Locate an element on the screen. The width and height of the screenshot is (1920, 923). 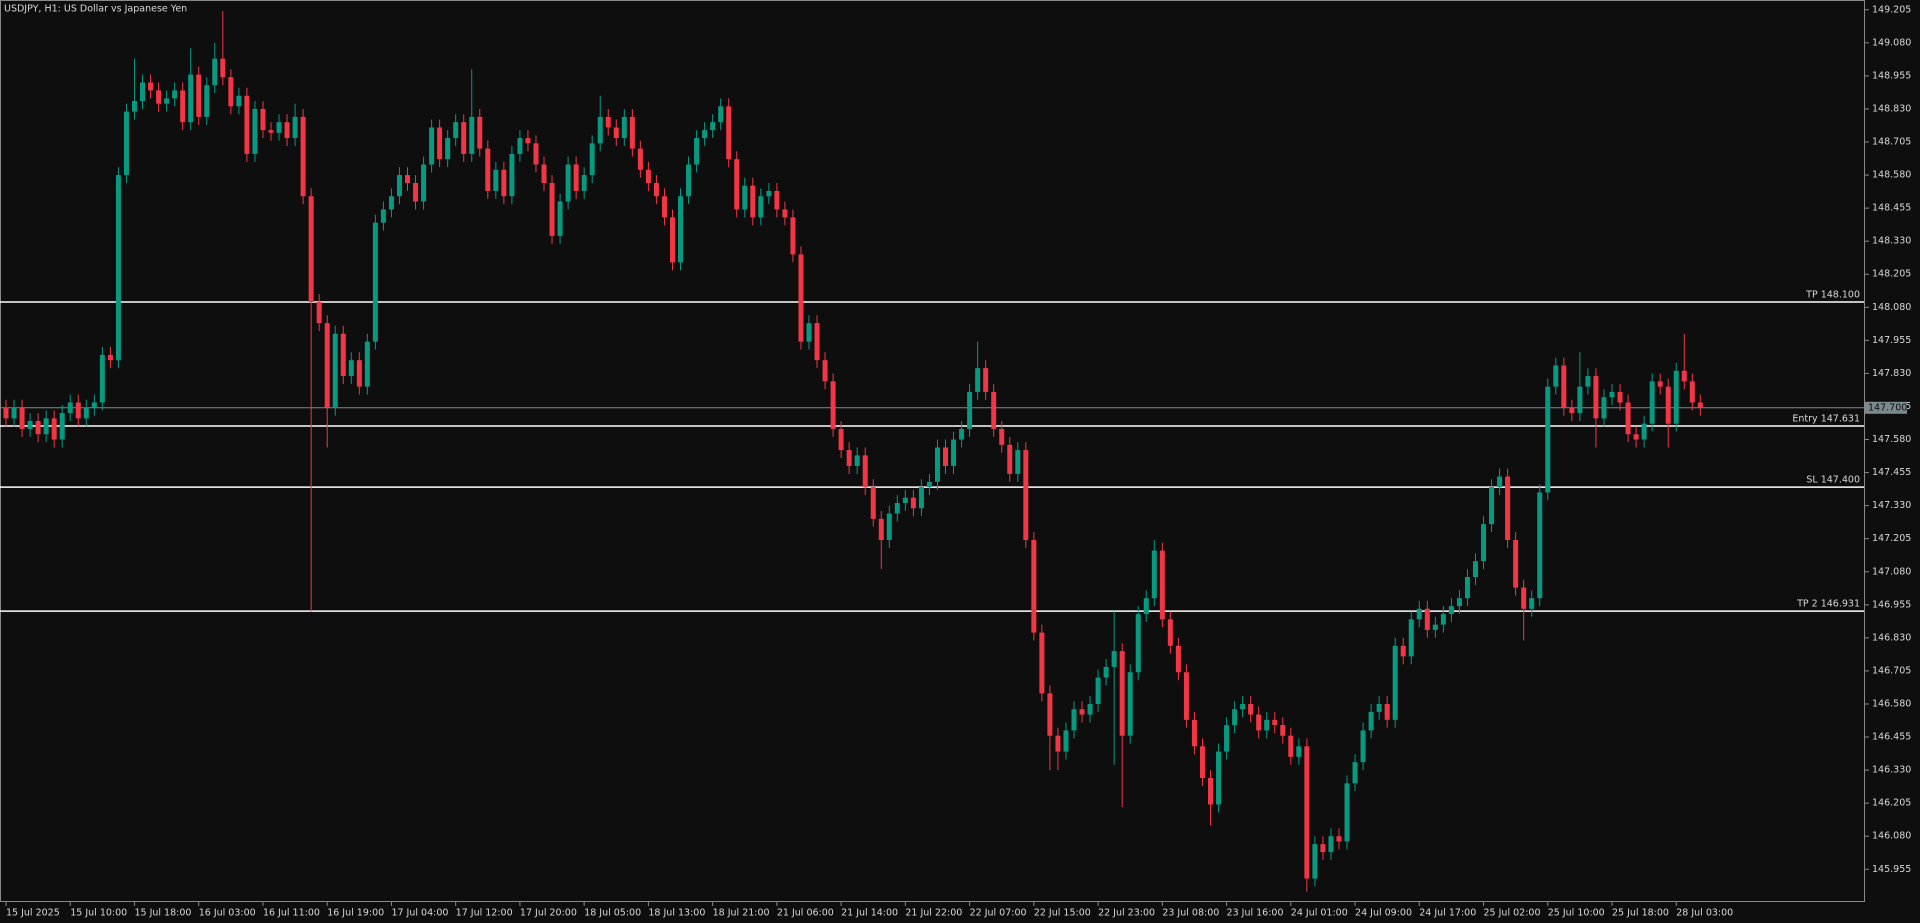
x-tick-label: 16 Jul 11:00 is located at coordinates (291, 913).